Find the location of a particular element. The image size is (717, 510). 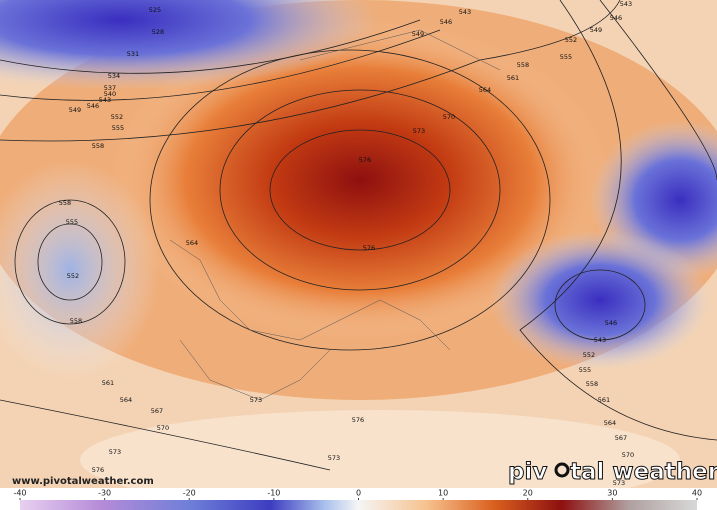

colorbar-ticks: -40 -30 -20 -10 0 10 20 30 40 is located at coordinates (357, 494).